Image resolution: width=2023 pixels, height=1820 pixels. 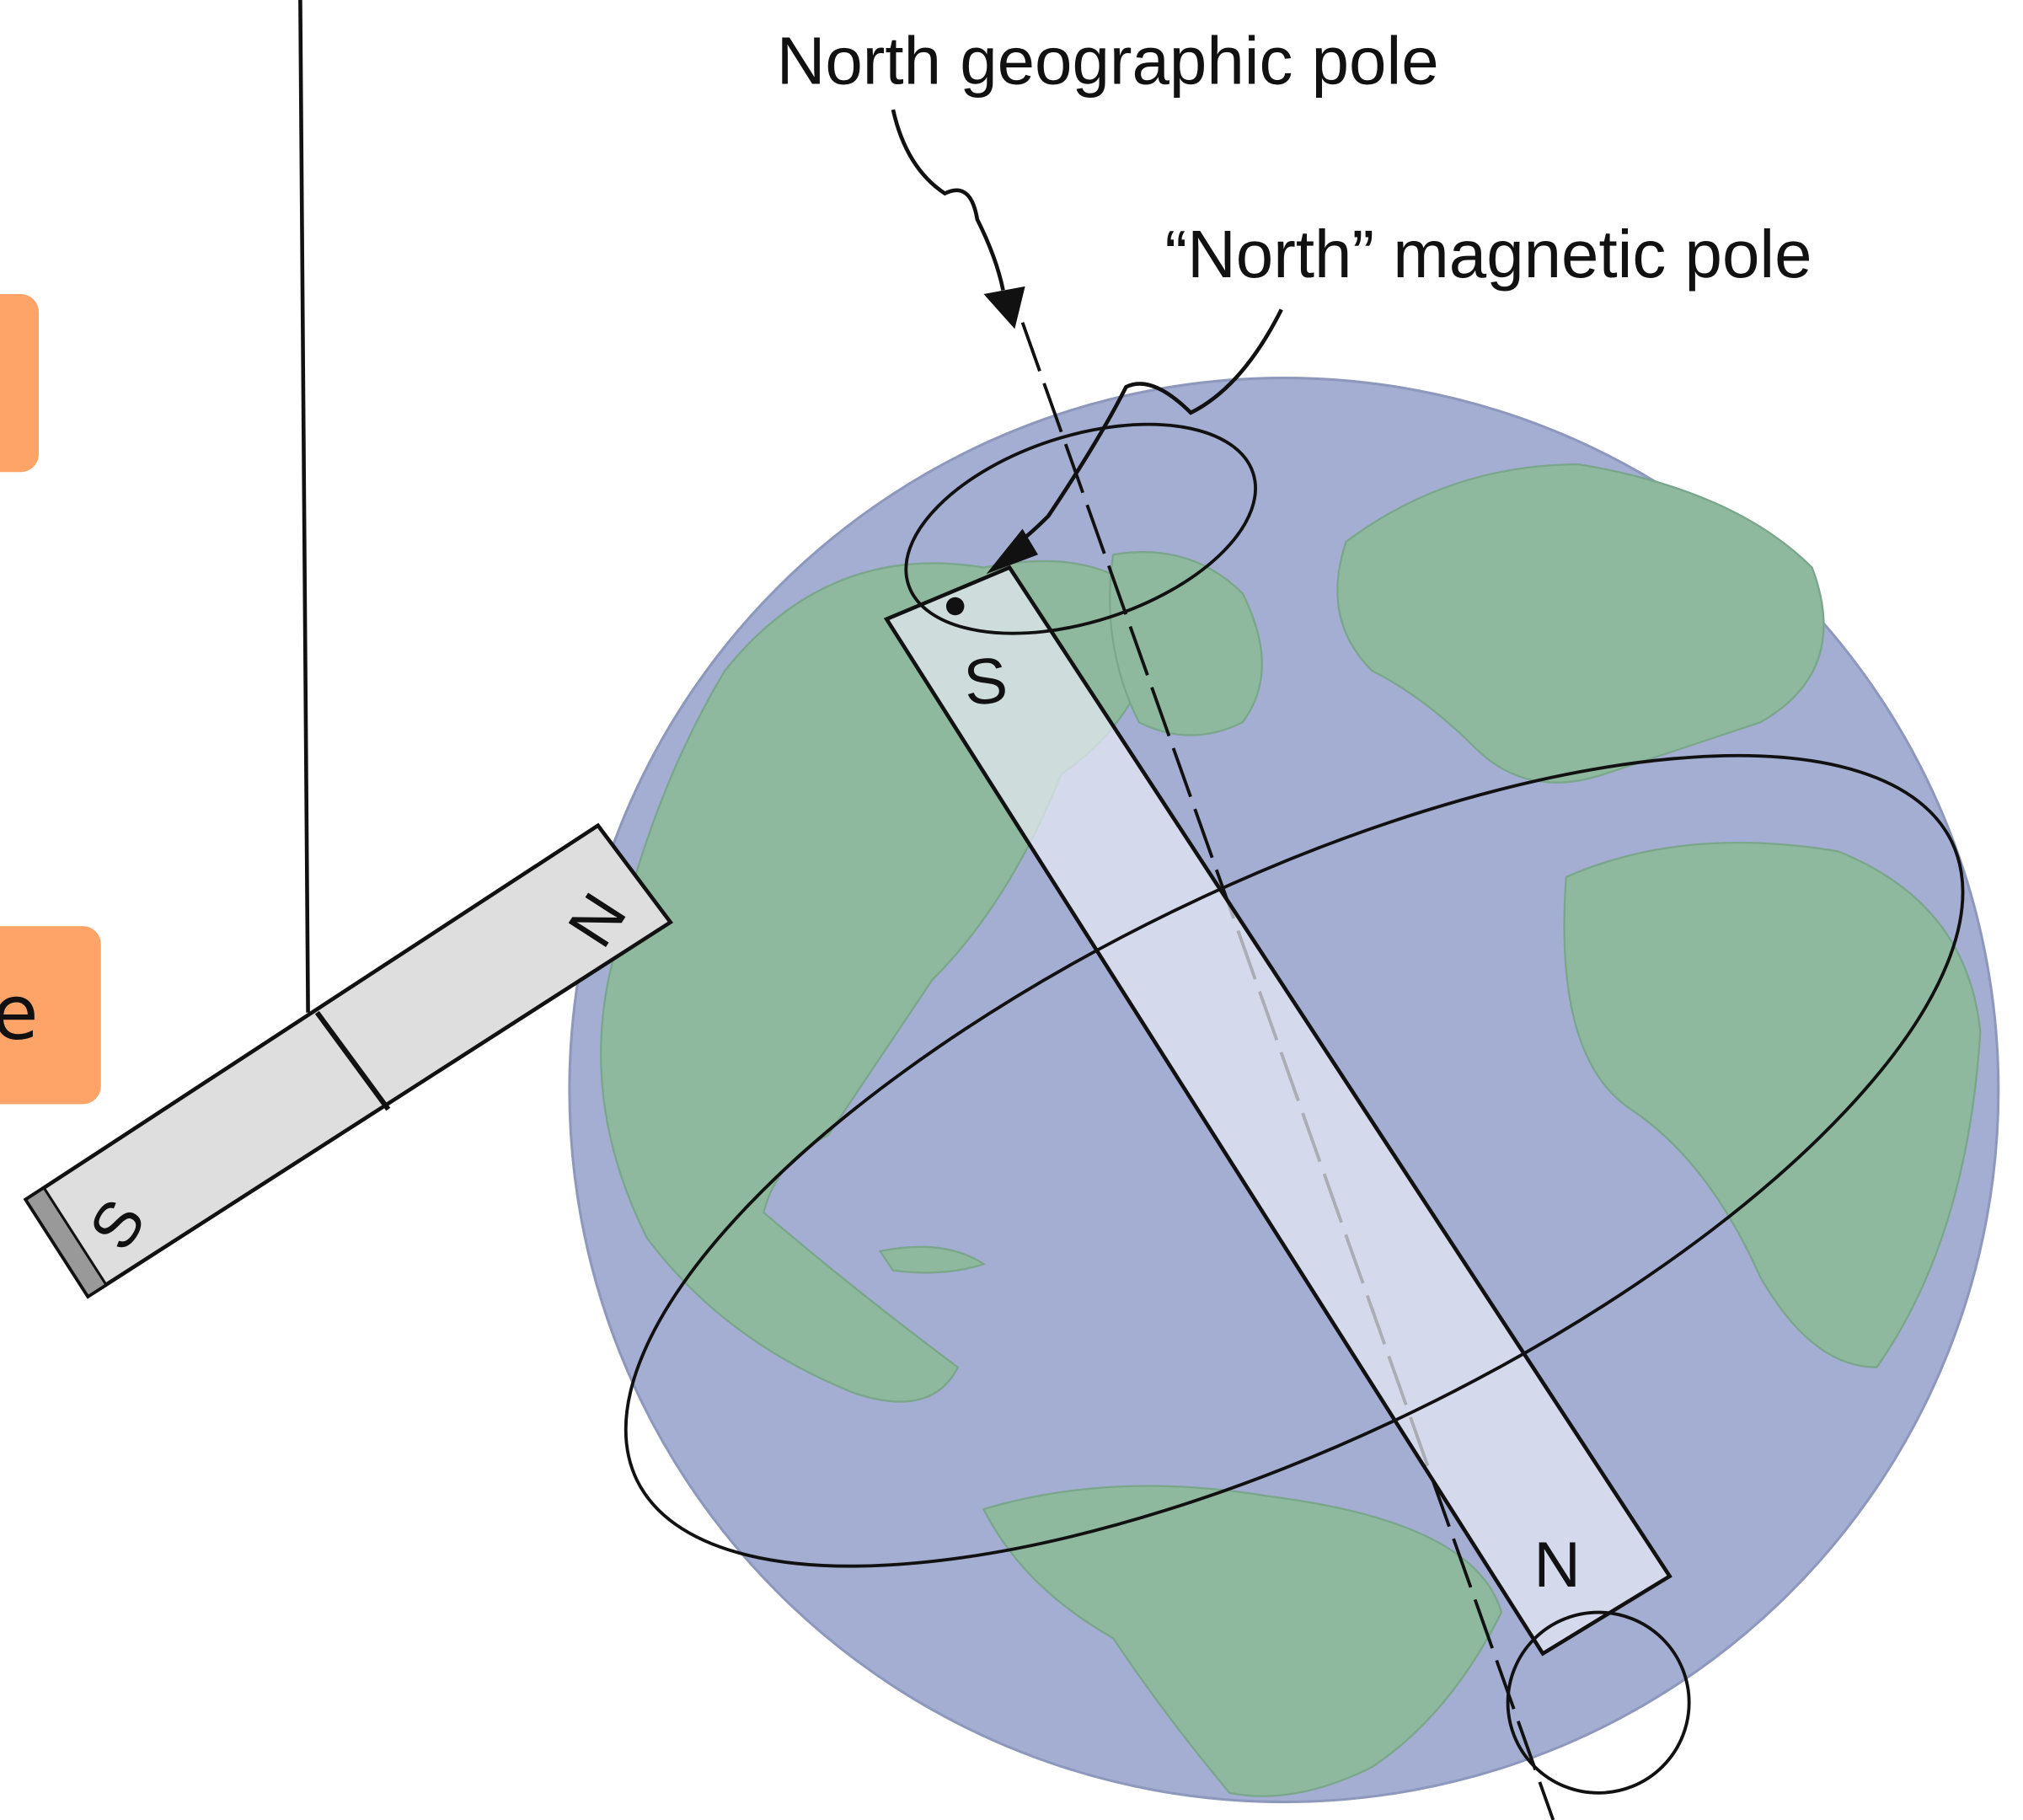 What do you see at coordinates (66, 1242) in the screenshot?
I see `magnet-end` at bounding box center [66, 1242].